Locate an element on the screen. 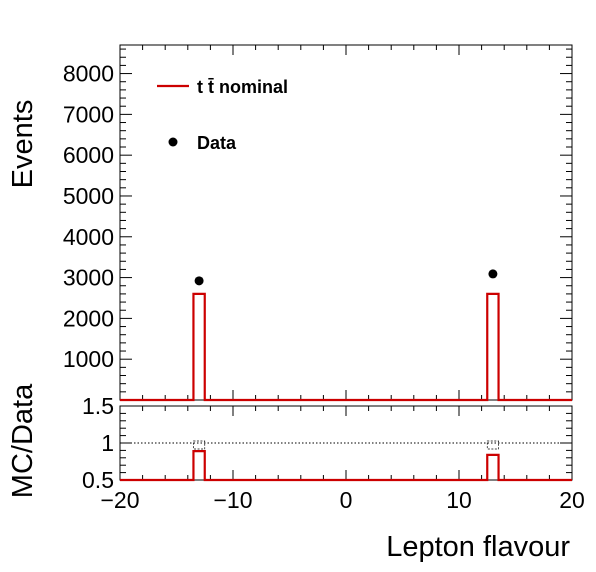 The height and width of the screenshot is (572, 596). y-tick-label: 3000 is located at coordinates (88, 278).